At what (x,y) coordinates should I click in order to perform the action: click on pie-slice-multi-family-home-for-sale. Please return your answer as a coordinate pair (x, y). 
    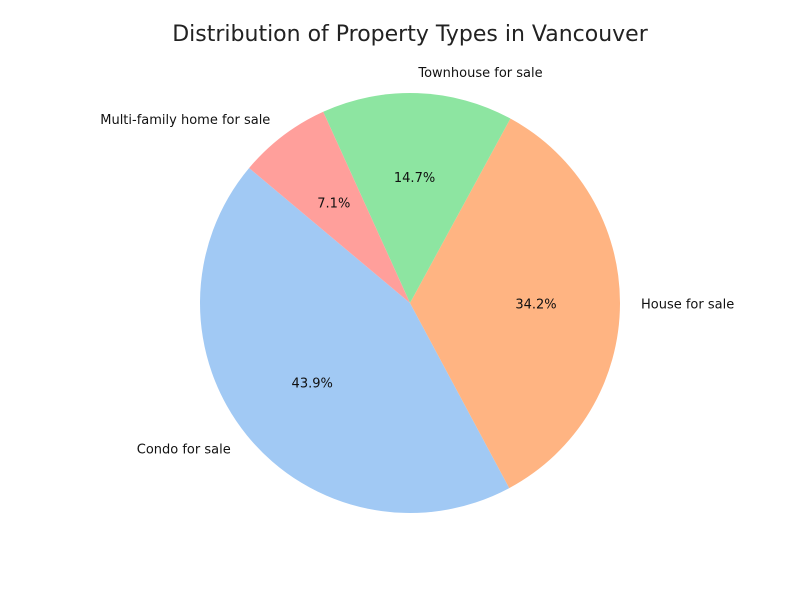
    Looking at the image, I should click on (329, 207).